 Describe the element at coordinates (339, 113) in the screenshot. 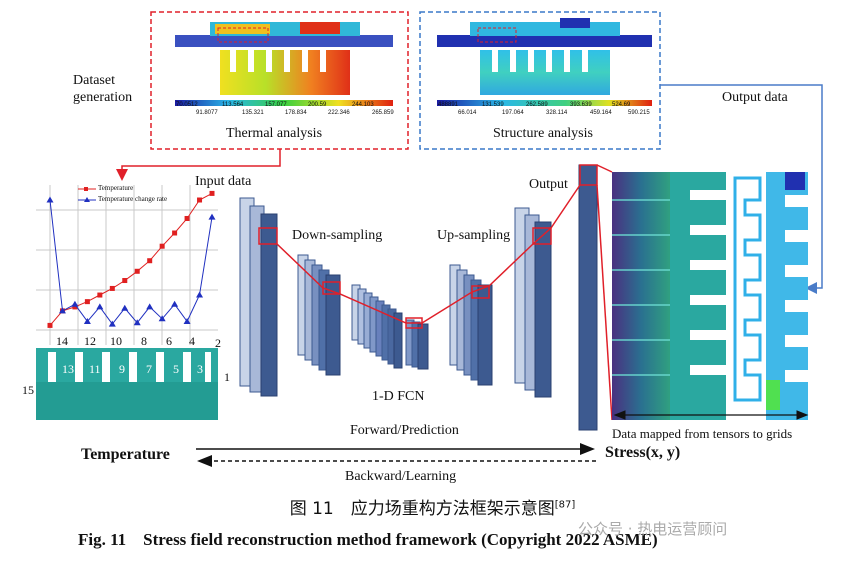

I see `thermal-scale-8: 222.346` at that location.